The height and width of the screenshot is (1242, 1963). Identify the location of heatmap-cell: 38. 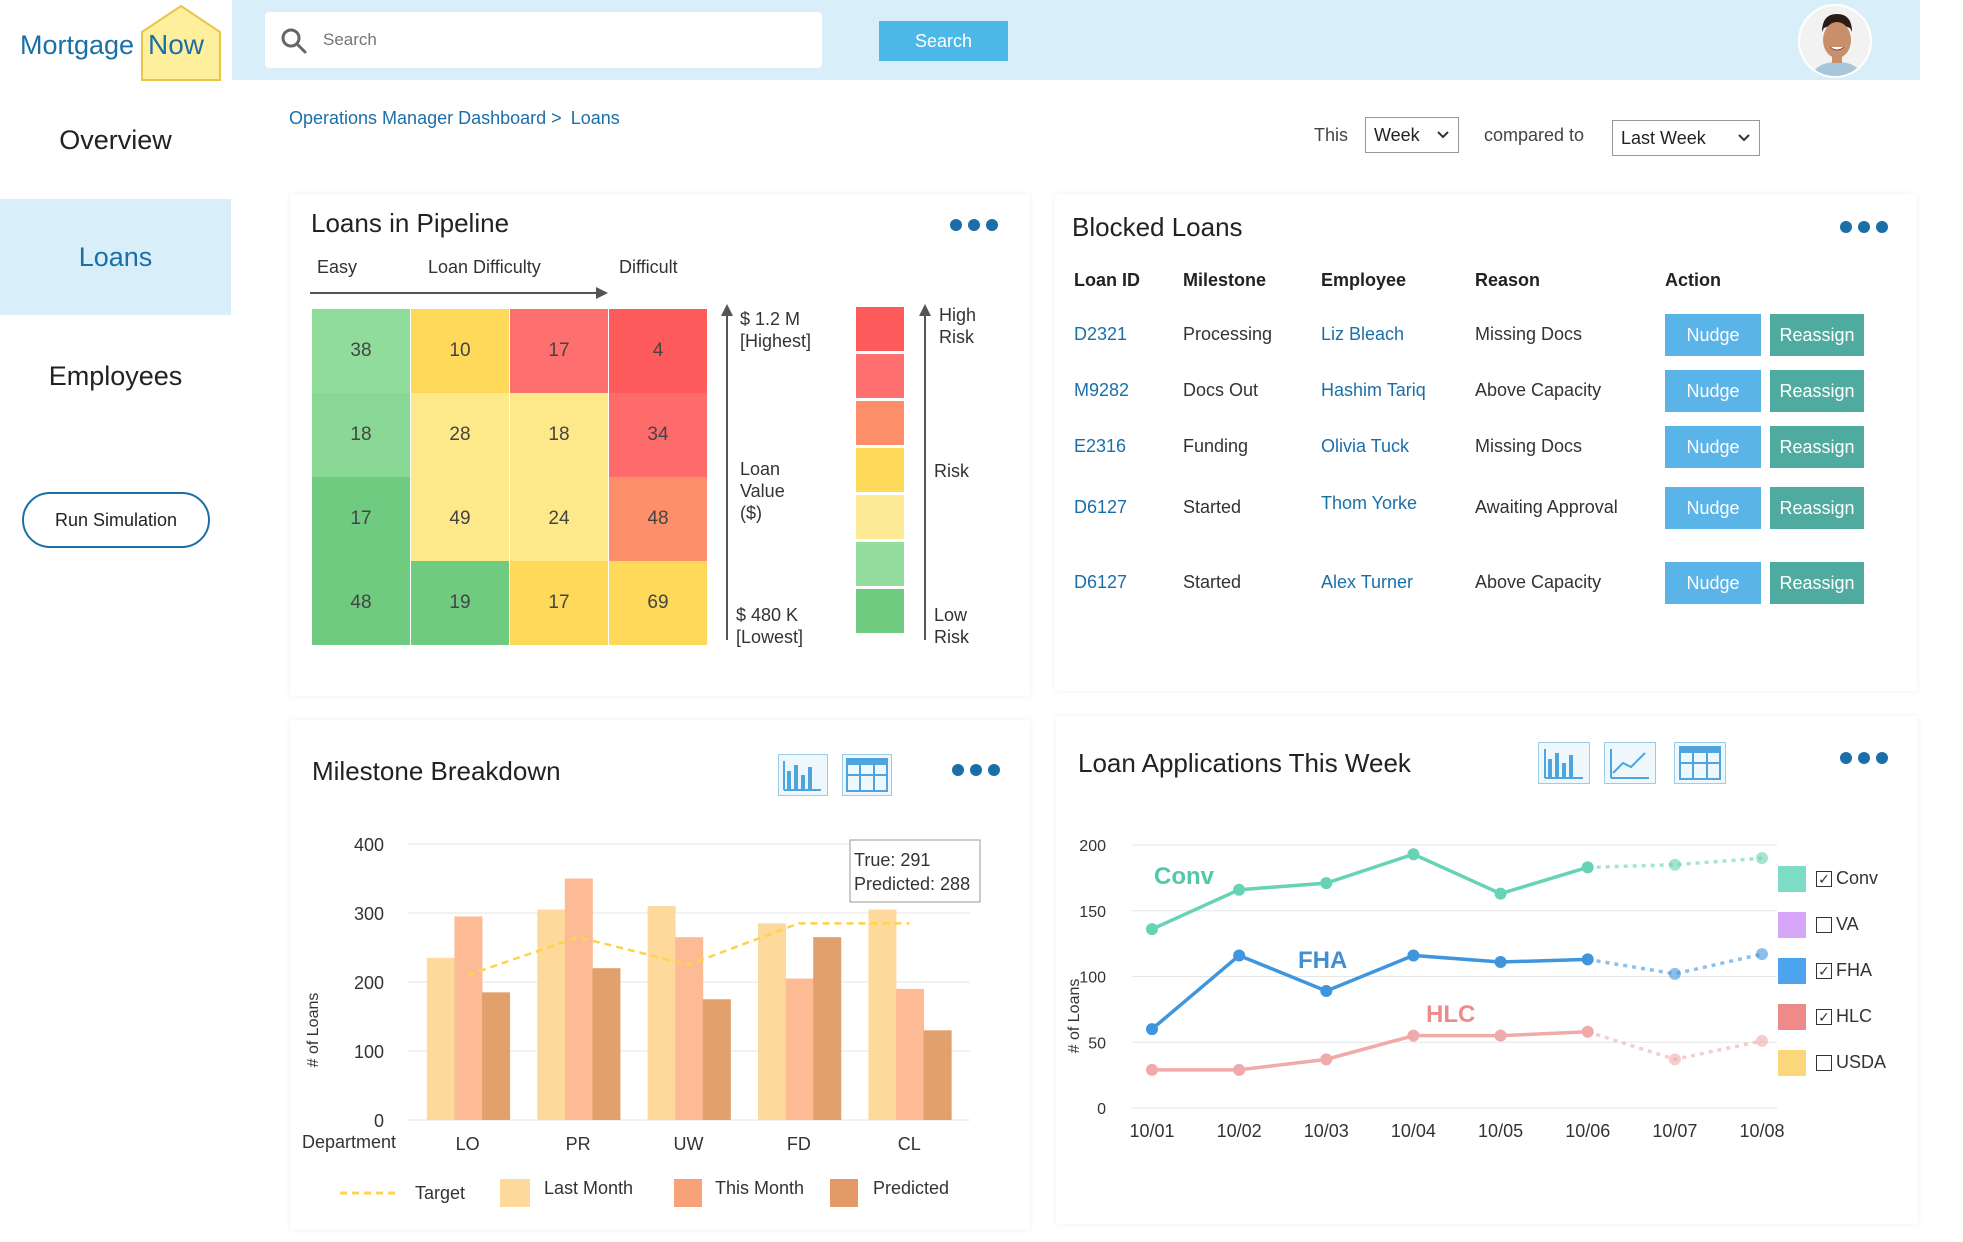
(361, 351).